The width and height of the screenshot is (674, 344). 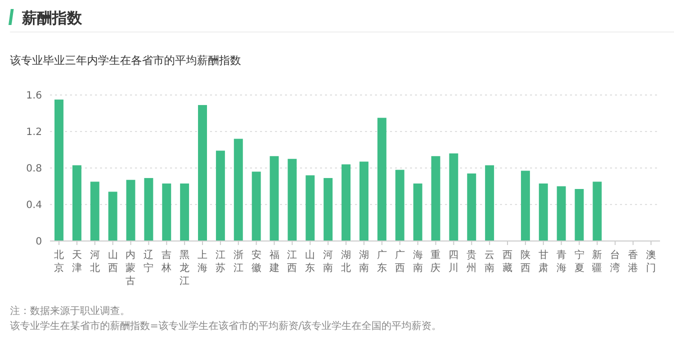 I want to click on x-tick-label: 河南, so click(x=328, y=261).